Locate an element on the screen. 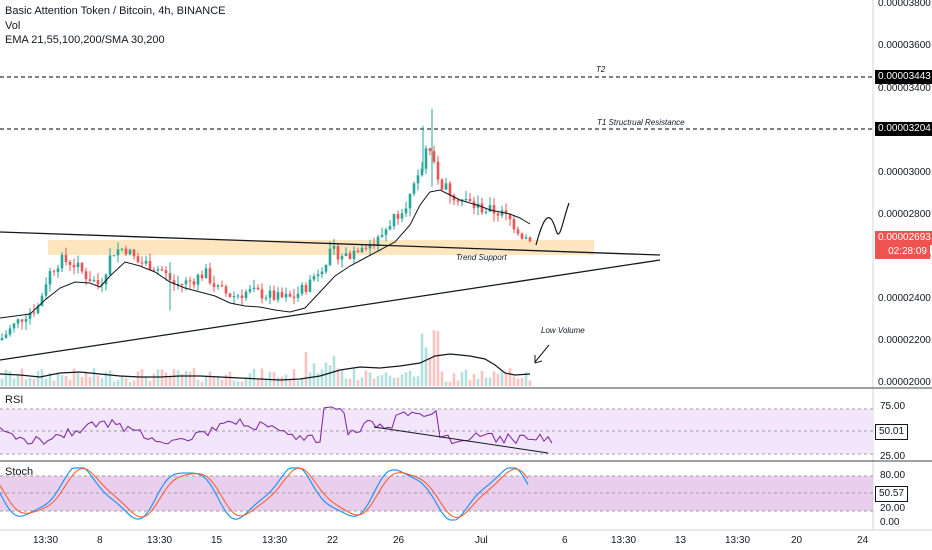 The width and height of the screenshot is (932, 550). rsi-line is located at coordinates (276, 425).